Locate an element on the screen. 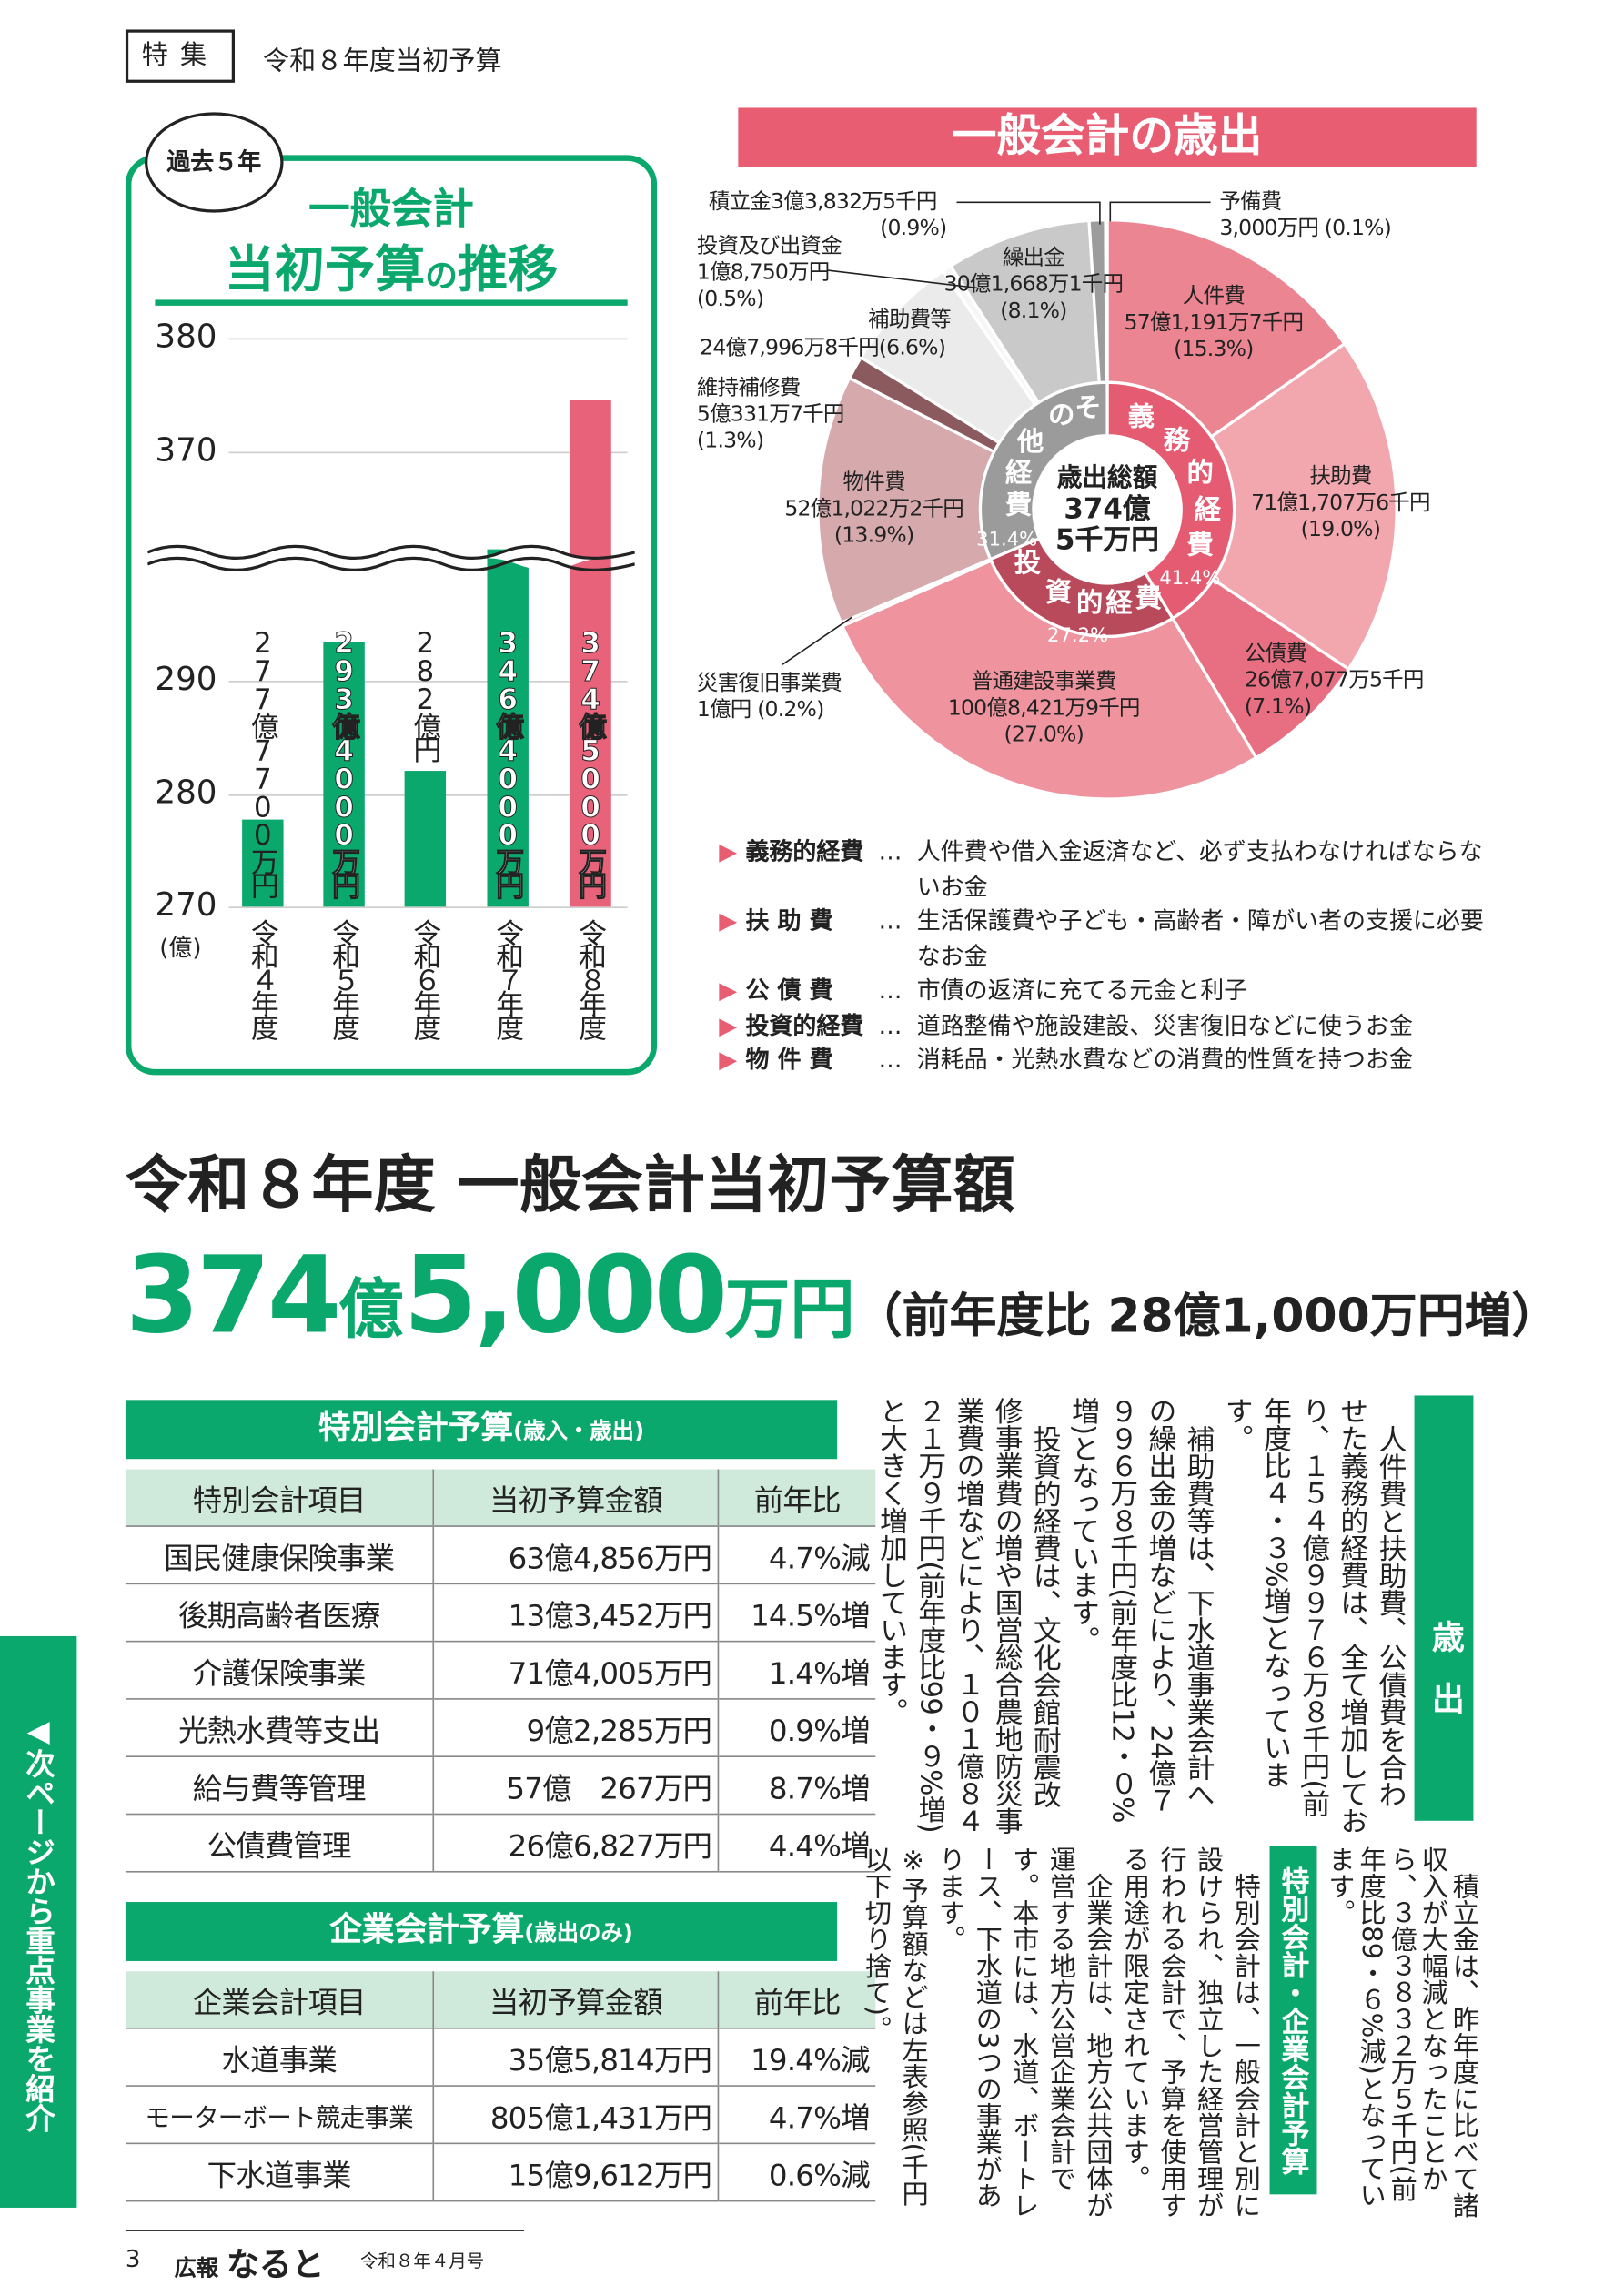  legend-description: 道路整備や施設建設、災害復旧などに使うお金 is located at coordinates (1164, 1024).